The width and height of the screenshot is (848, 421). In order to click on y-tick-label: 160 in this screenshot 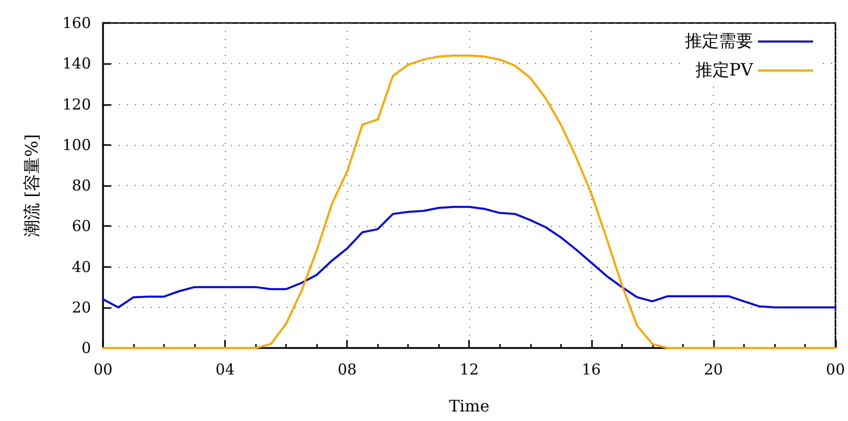, I will do `click(76, 23)`.